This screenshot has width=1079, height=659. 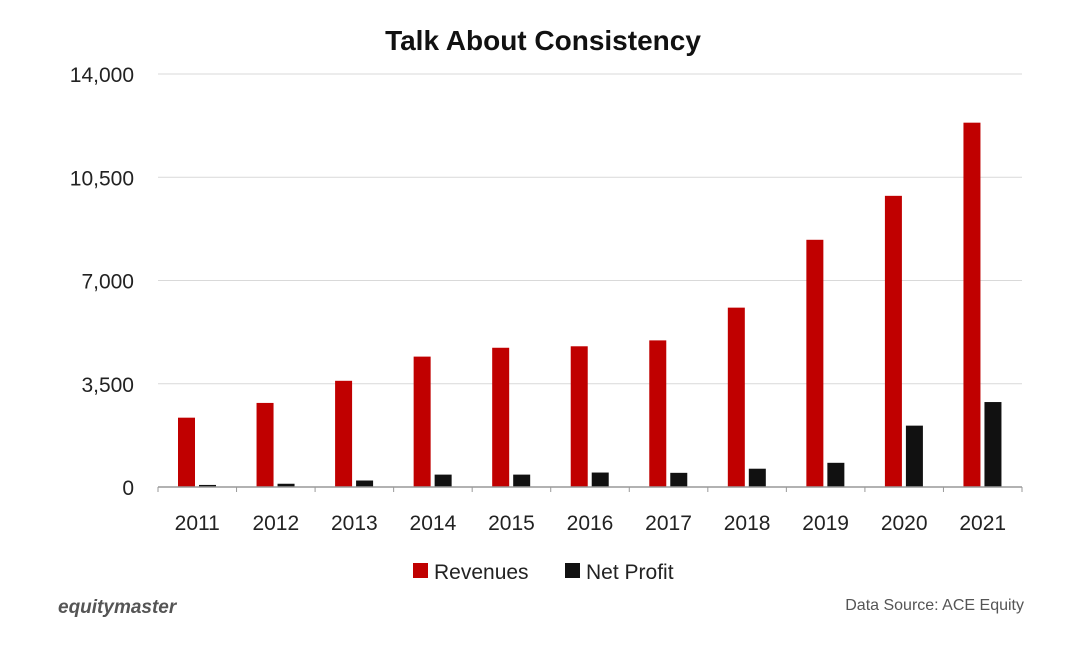 I want to click on x-tick-label: 2012, so click(x=275, y=523).